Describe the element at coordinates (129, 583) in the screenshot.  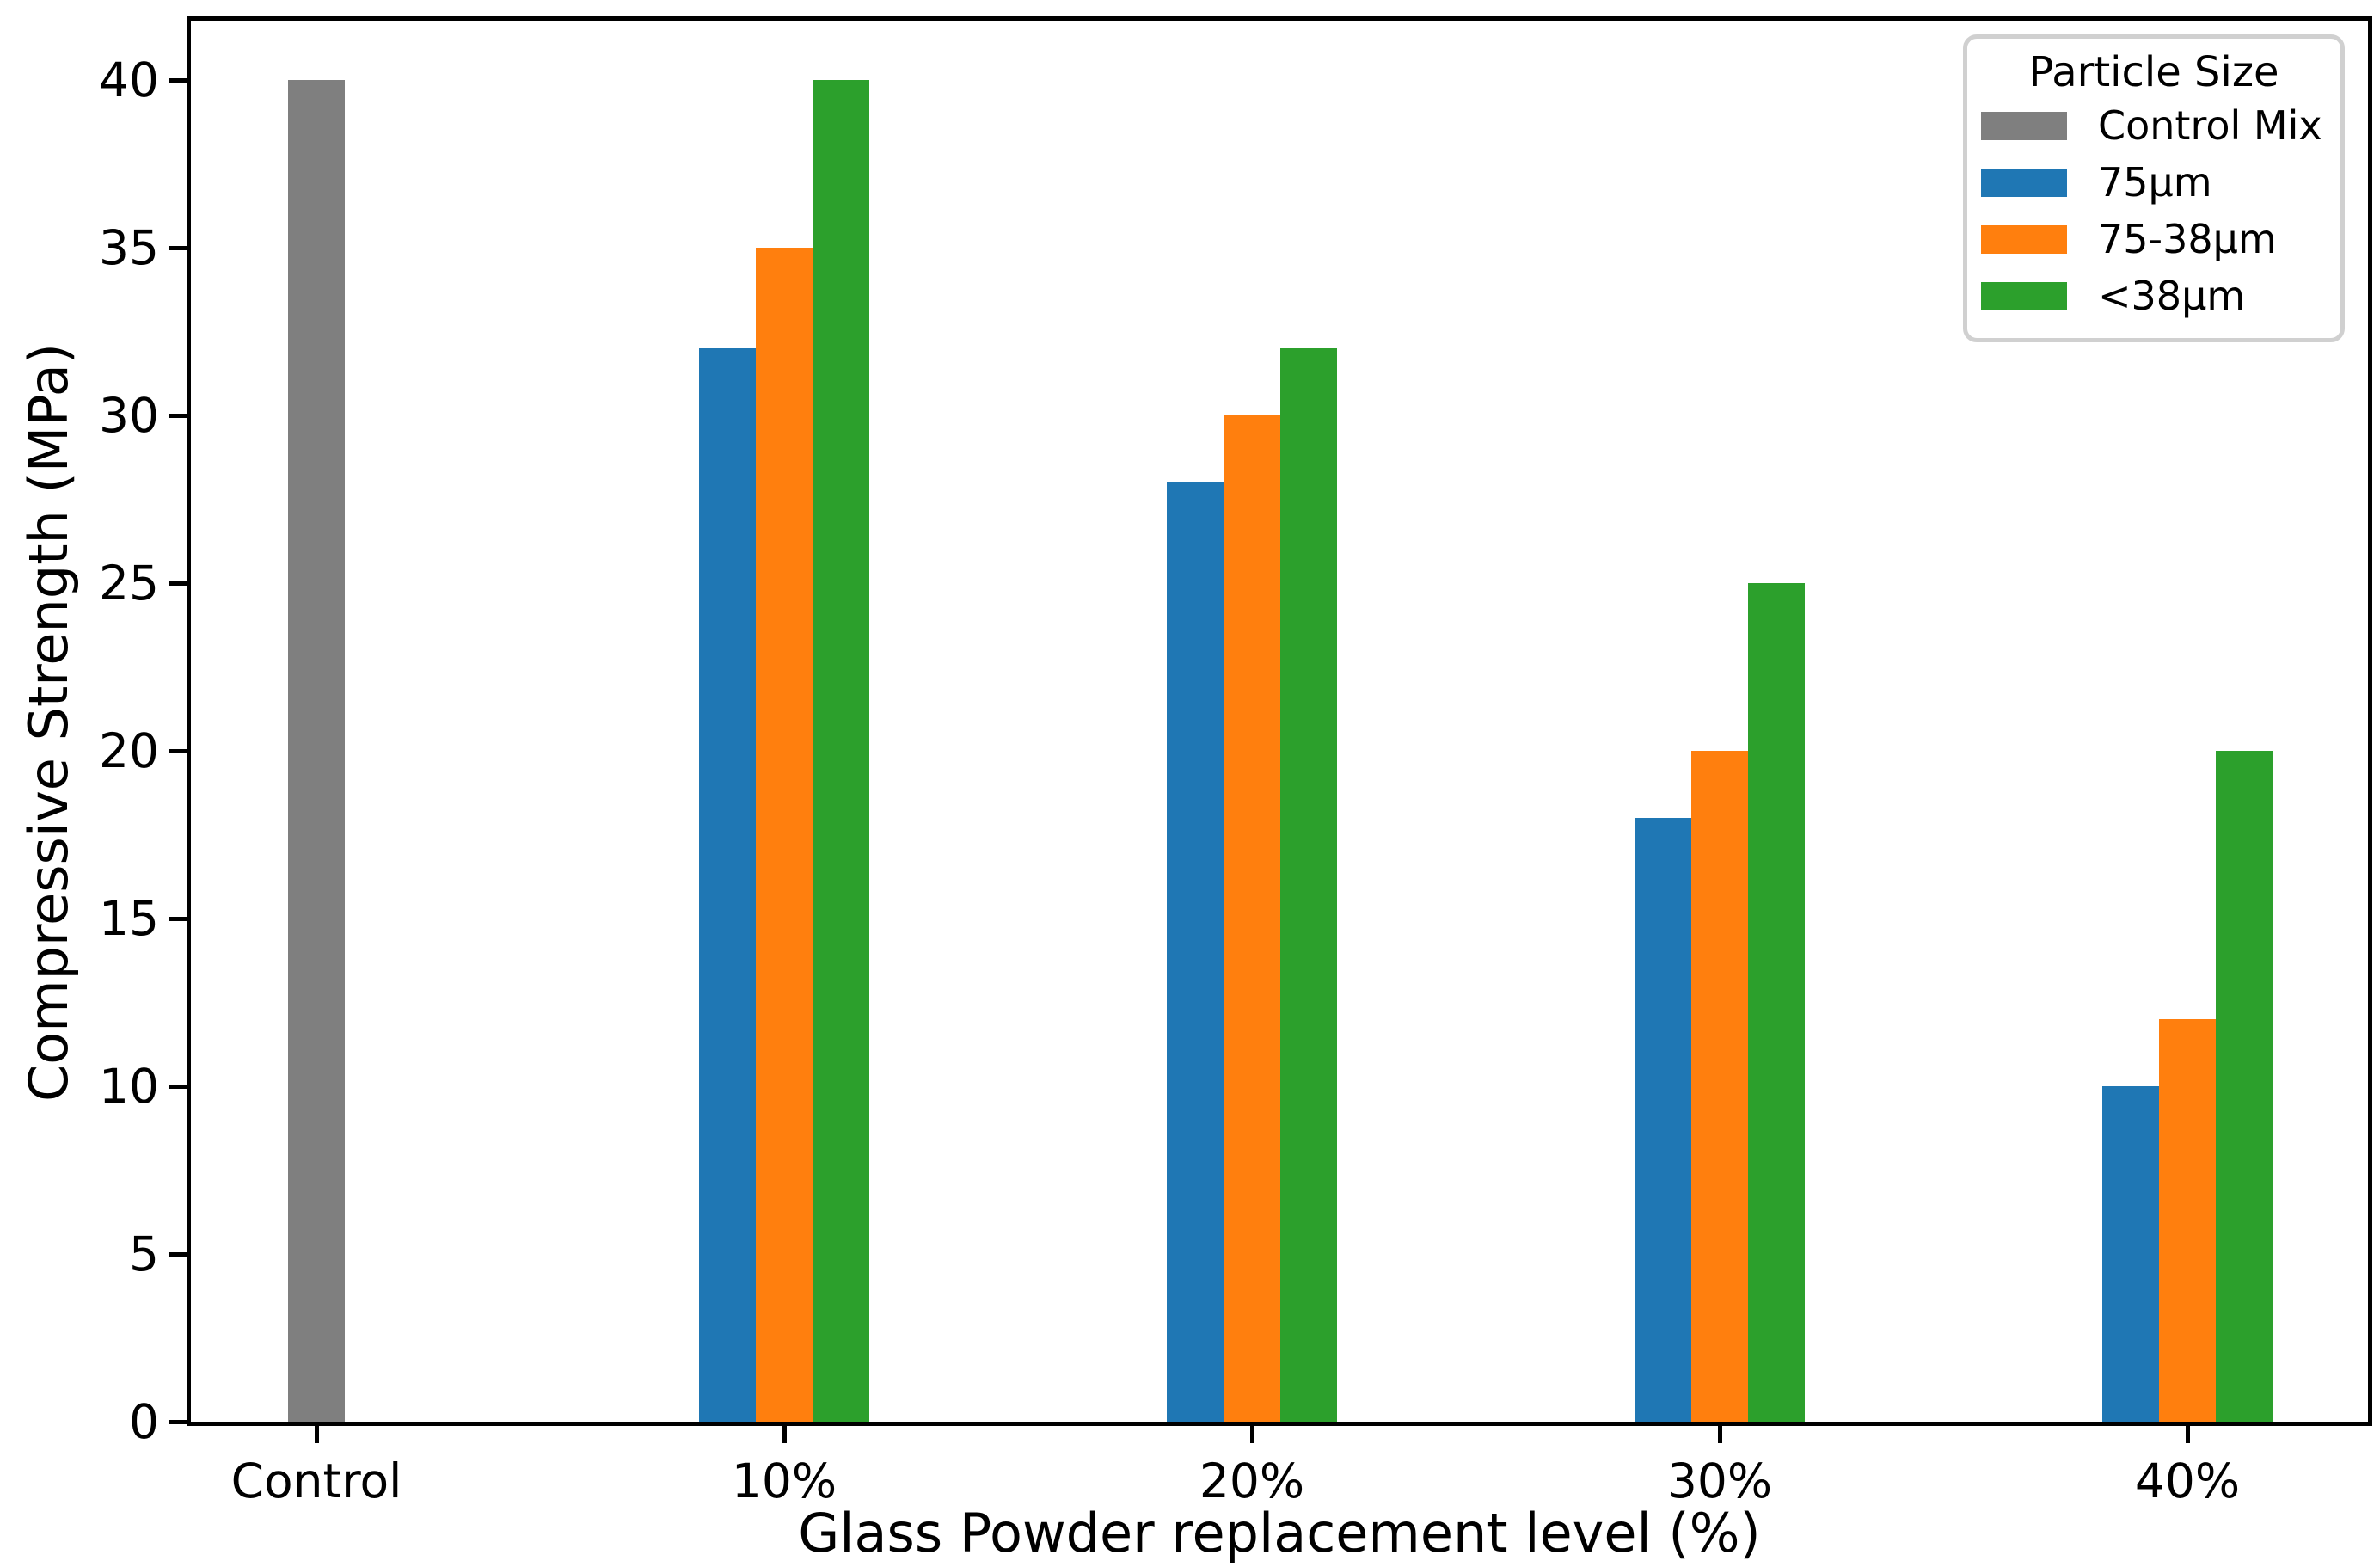
I see `y-tick-label: 25` at that location.